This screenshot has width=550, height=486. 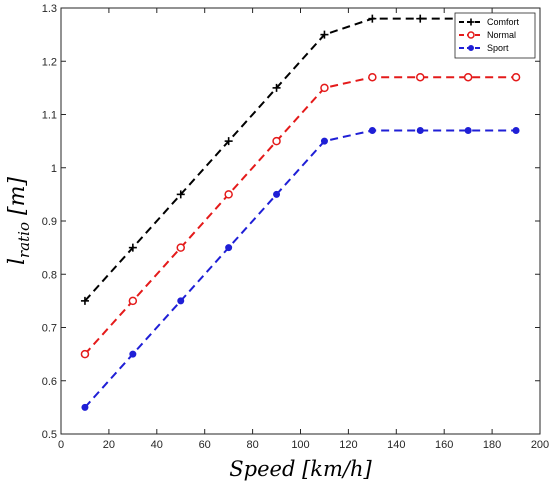 What do you see at coordinates (49, 222) in the screenshot?
I see `y-tick-label: 0.9` at bounding box center [49, 222].